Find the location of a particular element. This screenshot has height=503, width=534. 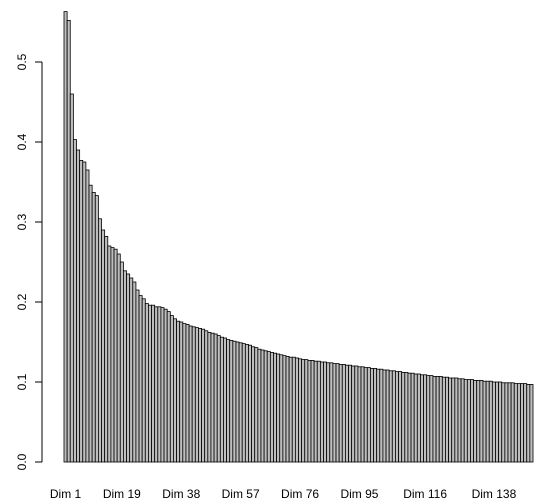

y-tick-label: 0.3 is located at coordinates (22, 221).